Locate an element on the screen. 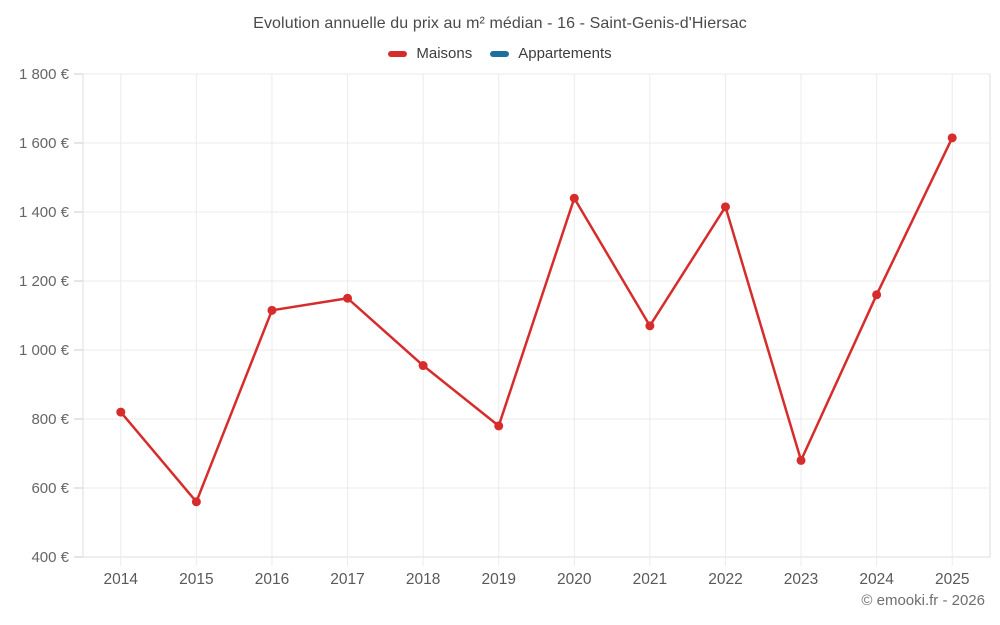 The image size is (1000, 625). x-tick-label: 2019 is located at coordinates (498, 579).